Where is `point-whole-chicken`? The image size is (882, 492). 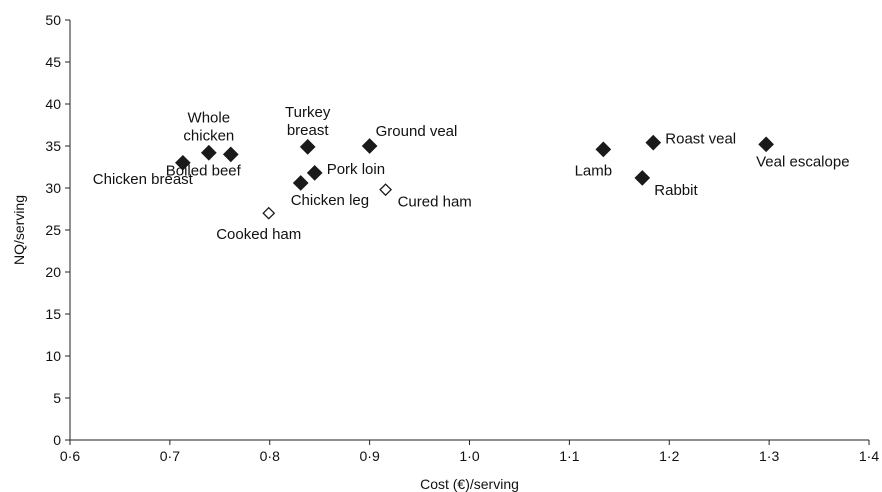
point-whole-chicken is located at coordinates (208, 152).